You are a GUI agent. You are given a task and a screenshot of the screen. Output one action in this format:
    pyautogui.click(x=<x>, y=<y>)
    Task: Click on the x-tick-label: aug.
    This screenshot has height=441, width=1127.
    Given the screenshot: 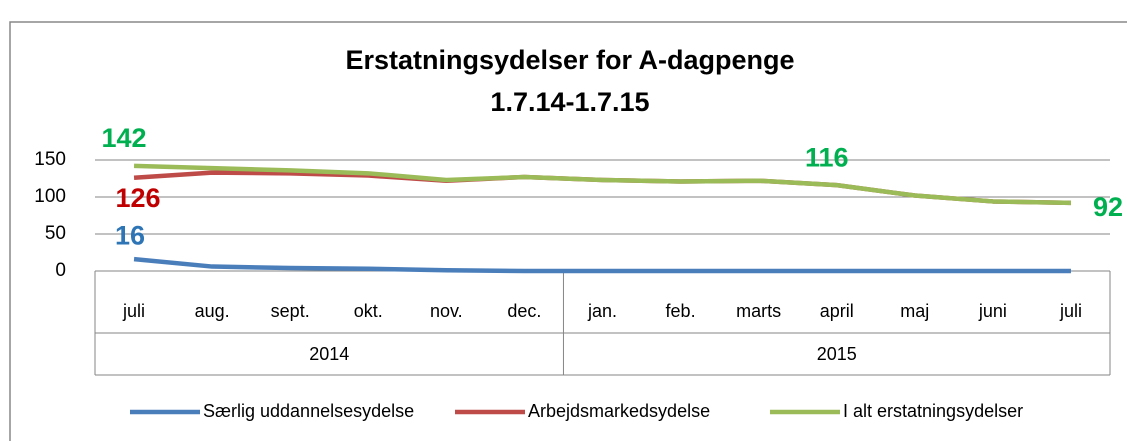 What is the action you would take?
    pyautogui.click(x=212, y=311)
    